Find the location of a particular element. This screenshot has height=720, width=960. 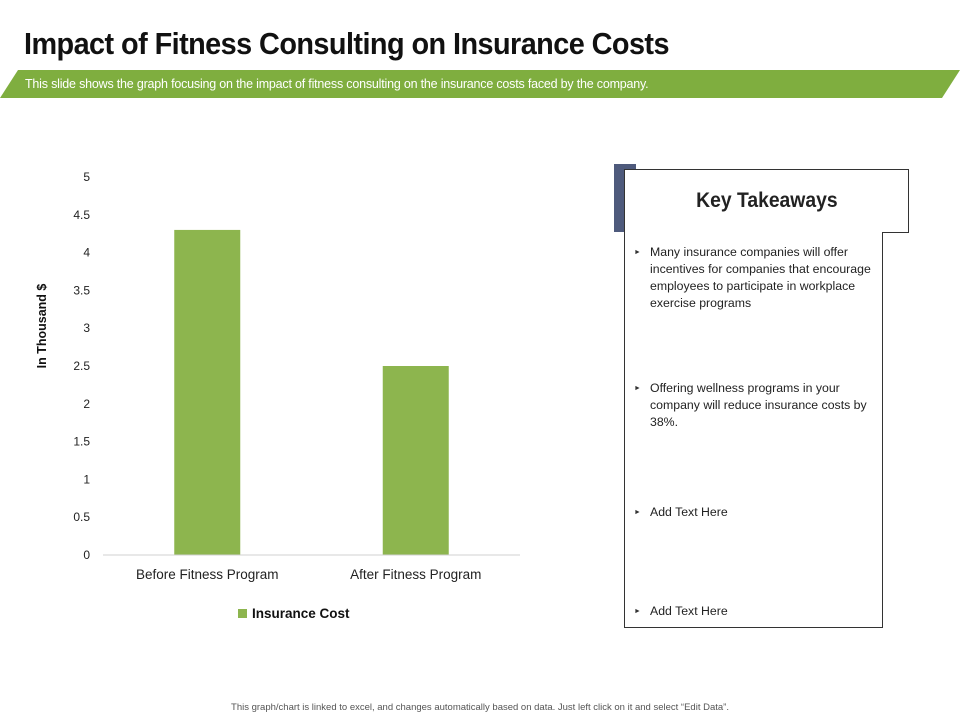

y-tick-label: 3 is located at coordinates (86, 328).